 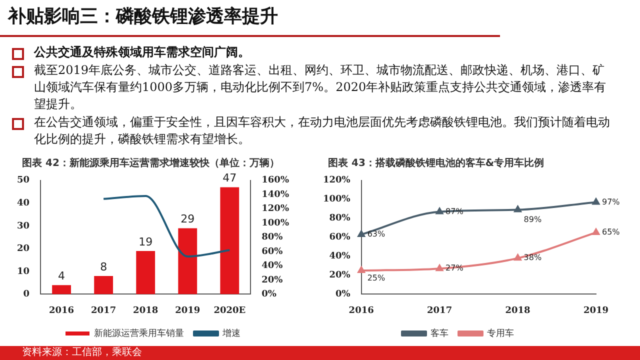 What do you see at coordinates (23, 271) in the screenshot?
I see `y-tick-label: 10` at bounding box center [23, 271].